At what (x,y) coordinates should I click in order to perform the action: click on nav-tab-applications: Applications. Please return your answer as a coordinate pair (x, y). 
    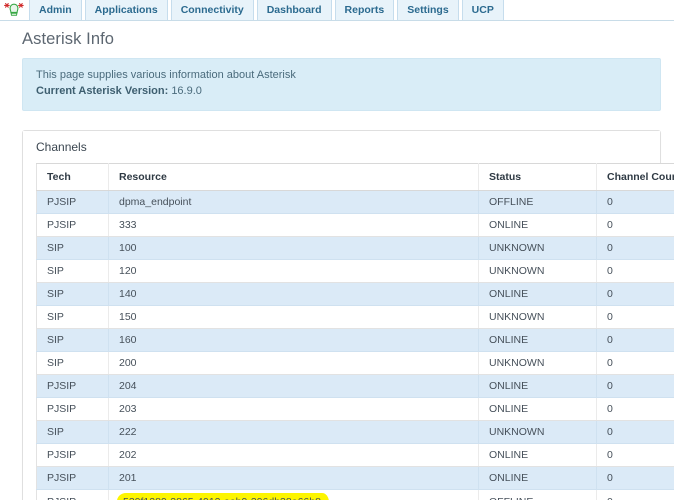
    Looking at the image, I should click on (126, 10).